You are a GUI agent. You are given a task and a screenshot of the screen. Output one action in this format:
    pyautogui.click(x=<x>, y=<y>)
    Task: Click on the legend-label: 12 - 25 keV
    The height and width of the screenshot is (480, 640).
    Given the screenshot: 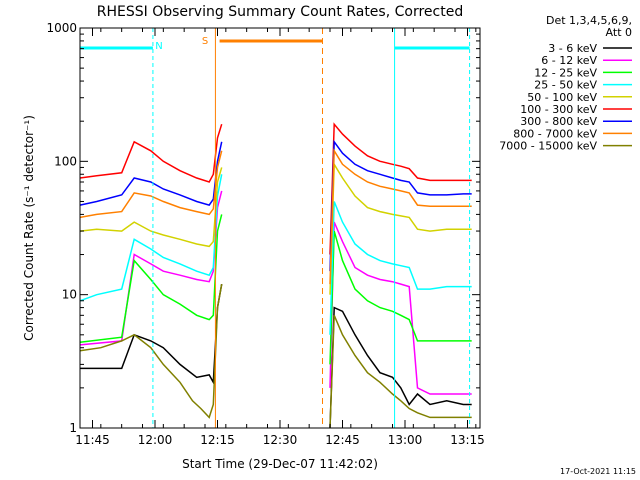 What is the action you would take?
    pyautogui.click(x=565, y=72)
    